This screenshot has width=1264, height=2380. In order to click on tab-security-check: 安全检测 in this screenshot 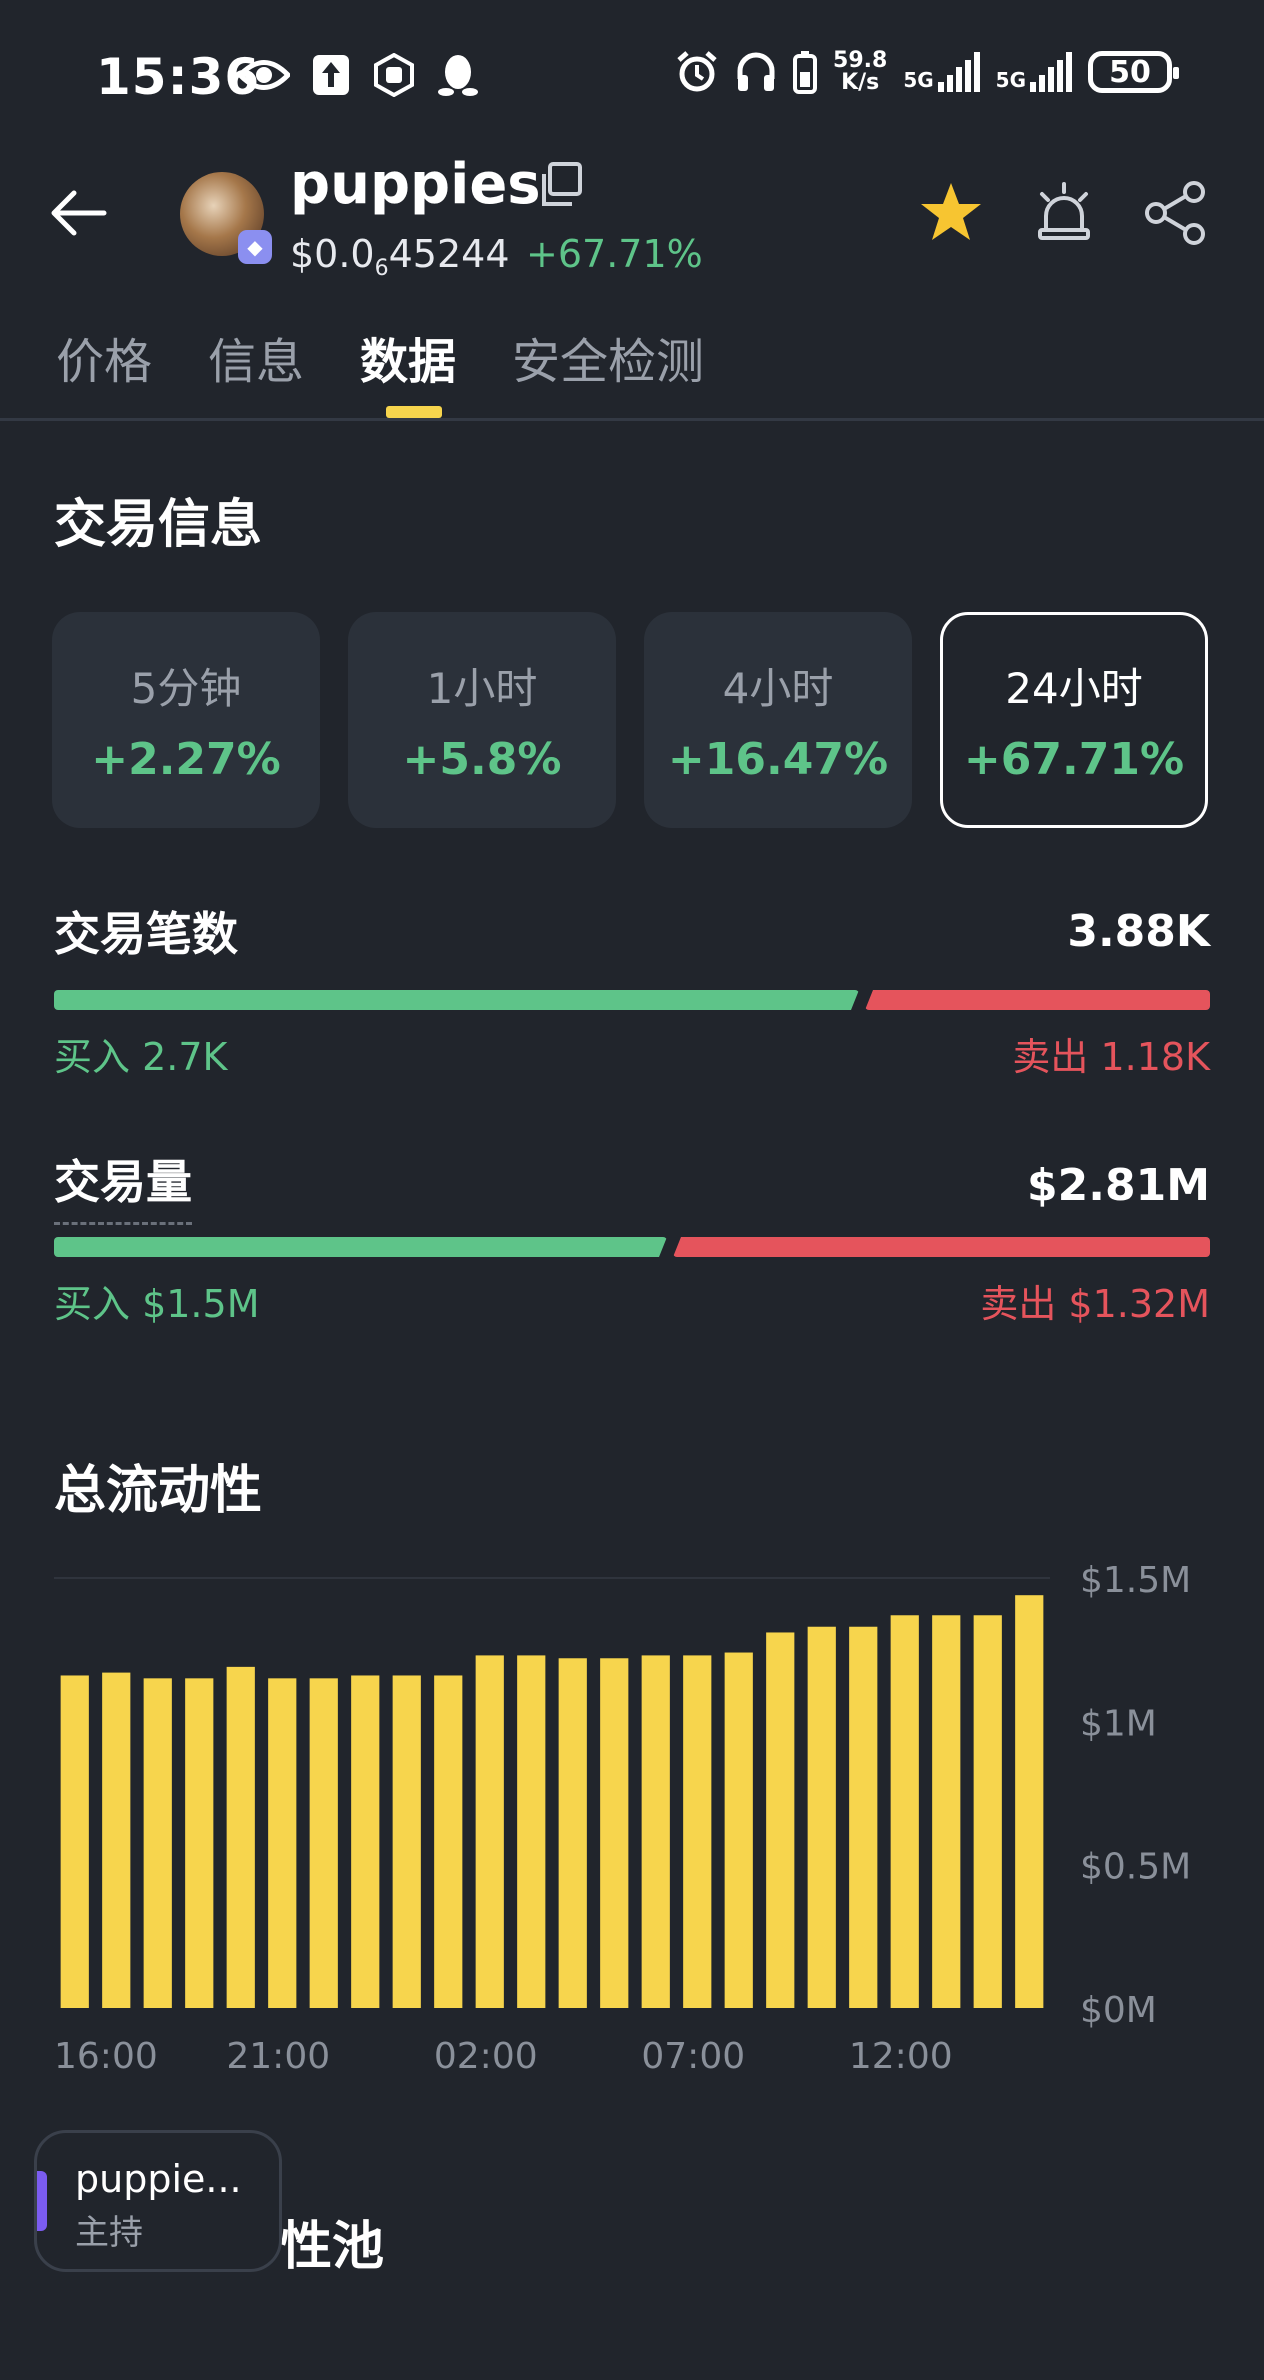, I will do `click(608, 362)`.